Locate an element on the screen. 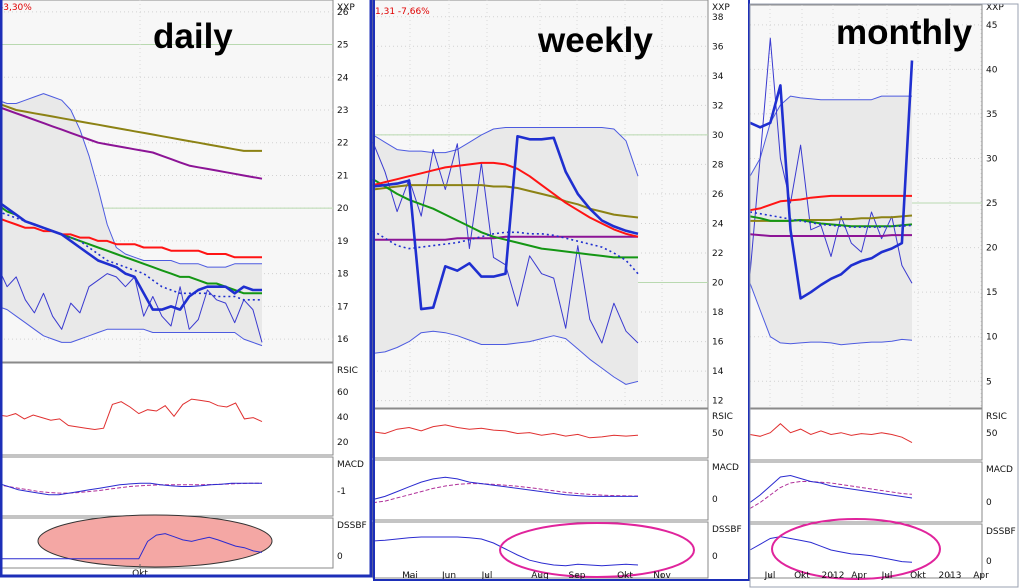 Image resolution: width=1019 pixels, height=588 pixels. highlight-ellipse is located at coordinates (155, 541).